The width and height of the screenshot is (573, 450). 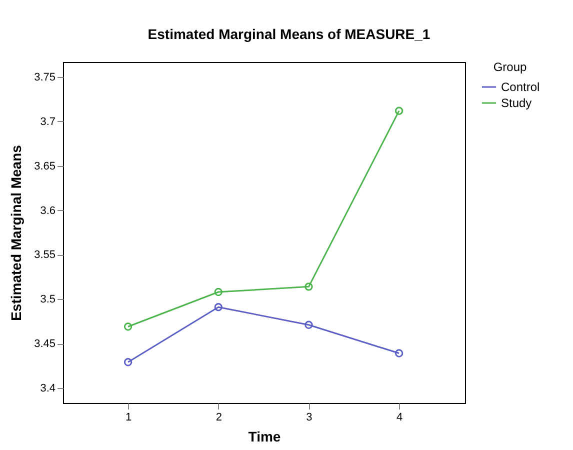 What do you see at coordinates (45, 344) in the screenshot?
I see `y-tick-label: 3.45` at bounding box center [45, 344].